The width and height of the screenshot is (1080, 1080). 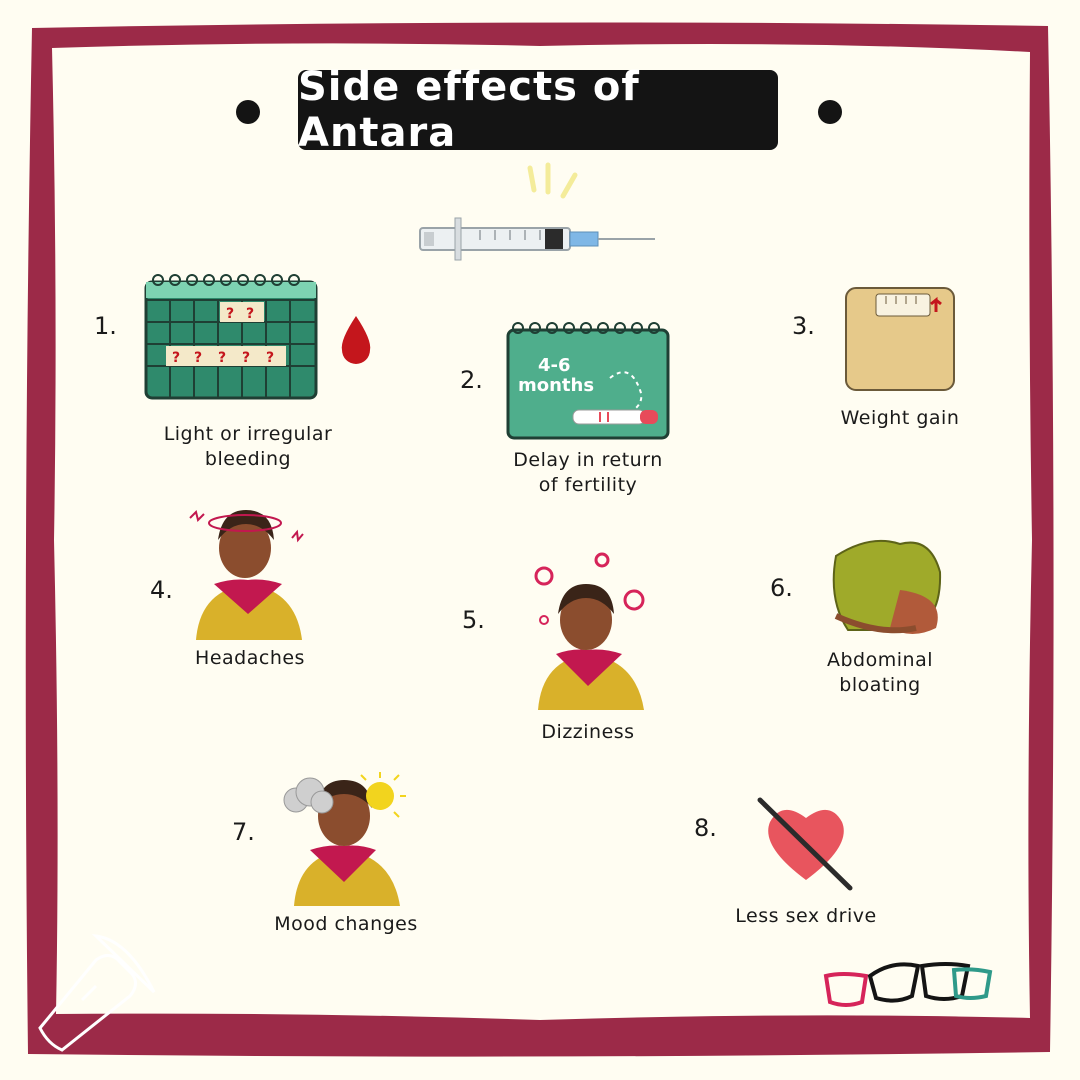 I want to click on calendar-label-line1: 4-6, so click(x=554, y=365).